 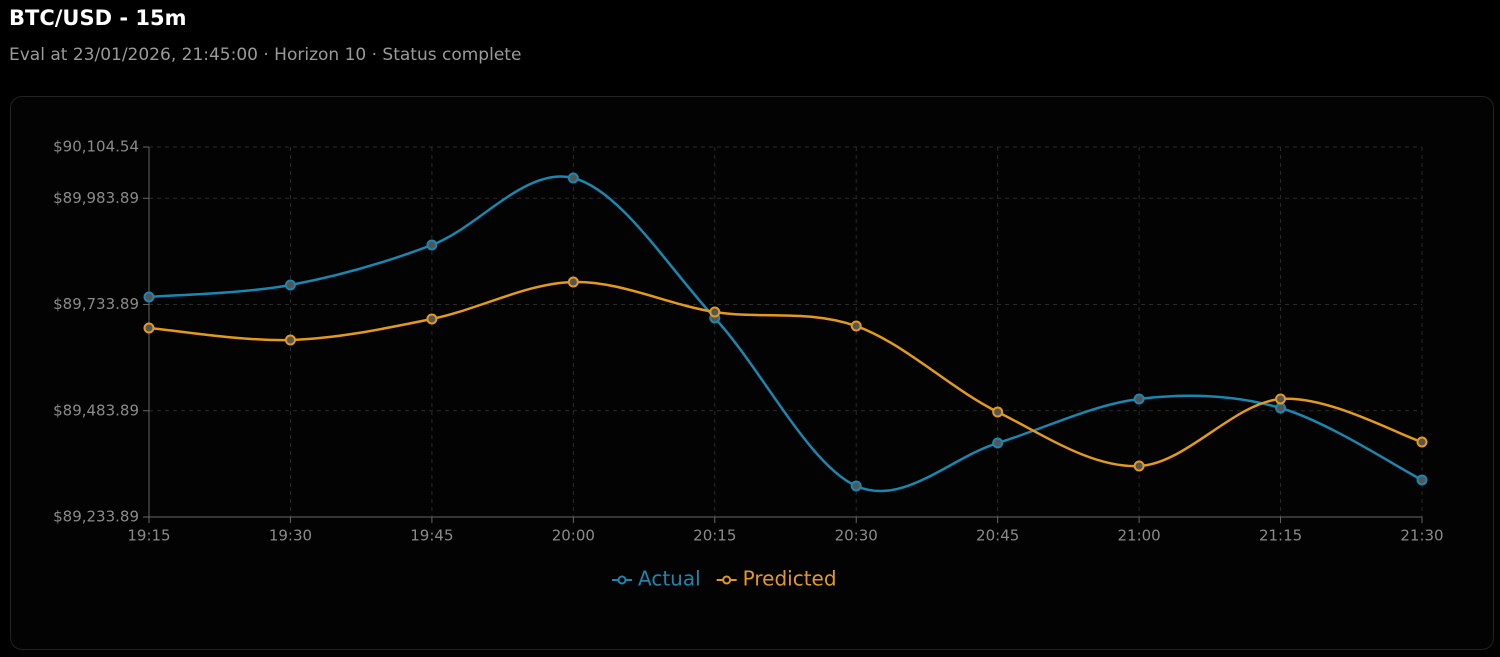 What do you see at coordinates (96, 147) in the screenshot?
I see `y-tick-label: $90,104.54` at bounding box center [96, 147].